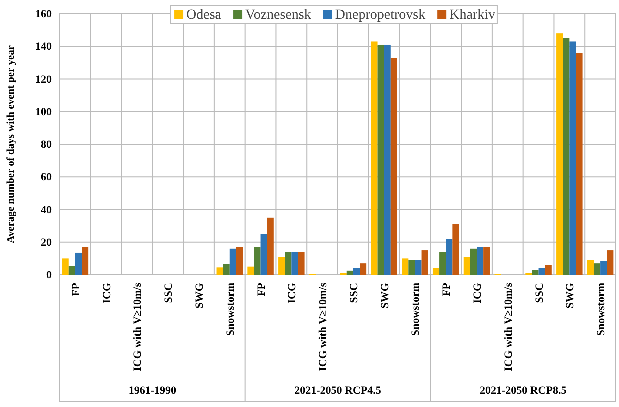  I want to click on y-axis-title: Average number of days with event per year, so click(11, 144).